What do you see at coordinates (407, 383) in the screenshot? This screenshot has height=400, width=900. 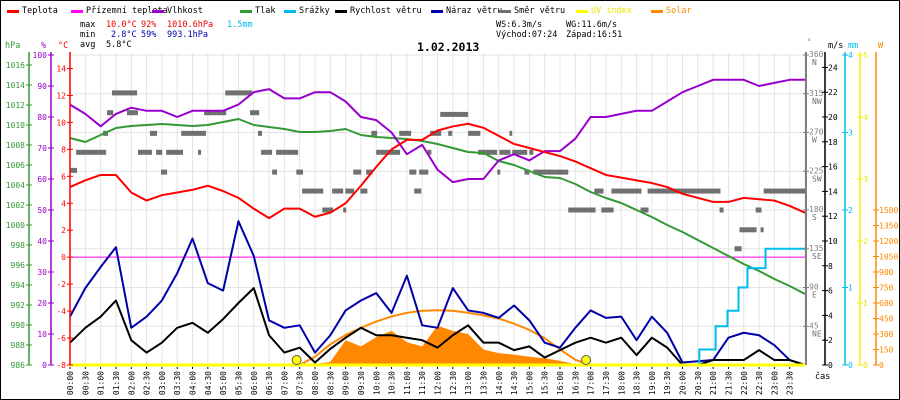 I see `x-tick-label: 11:00` at bounding box center [407, 383].